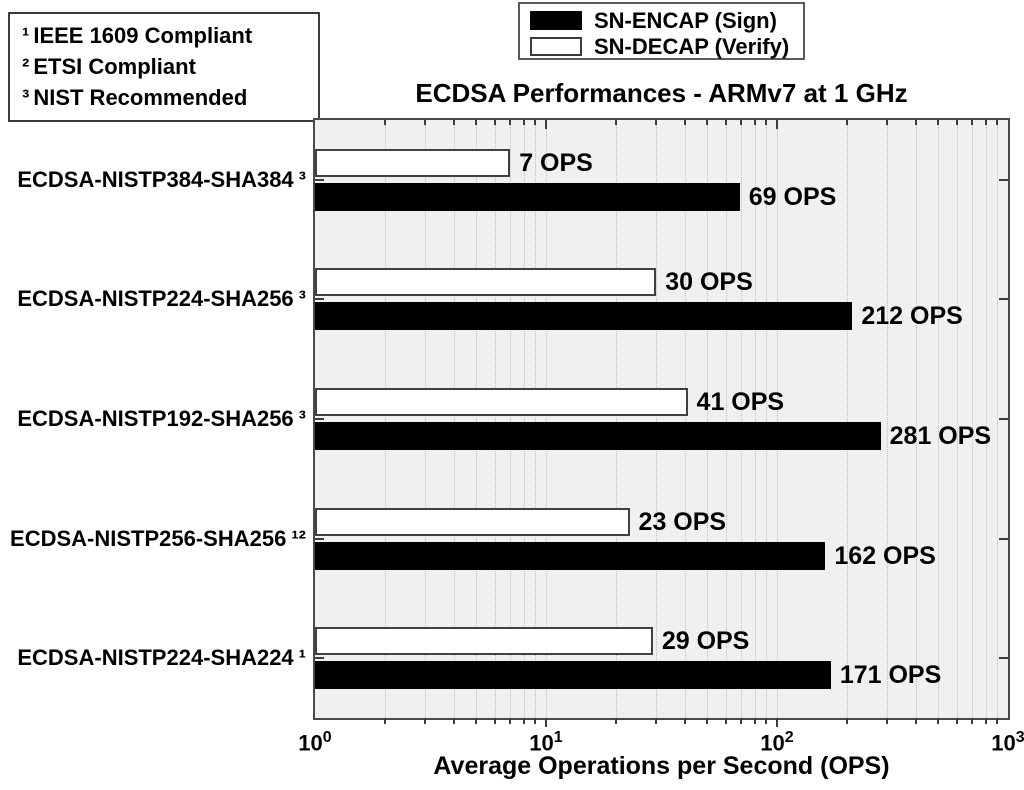  What do you see at coordinates (155, 658) in the screenshot?
I see `category-label-text: ECDSA-NISTP224-SHA224` at bounding box center [155, 658].